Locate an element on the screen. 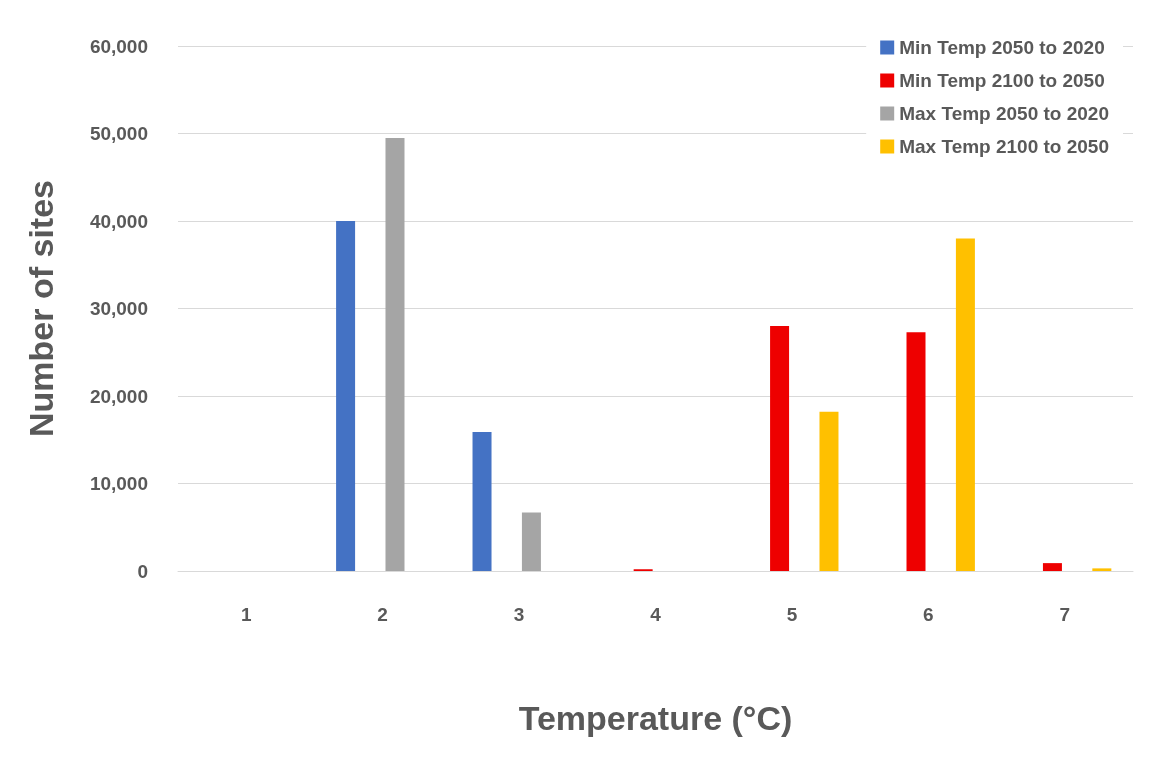  x-tick-label: 2 is located at coordinates (382, 614).